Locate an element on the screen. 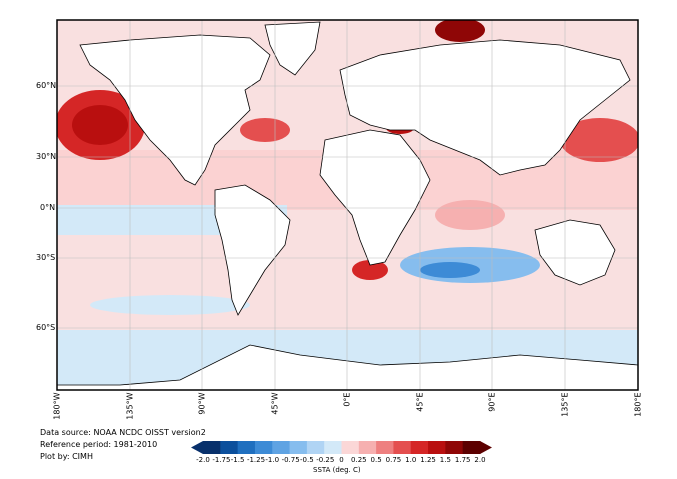 This screenshot has height=479, width=677. land-north-america is located at coordinates (175, 110).